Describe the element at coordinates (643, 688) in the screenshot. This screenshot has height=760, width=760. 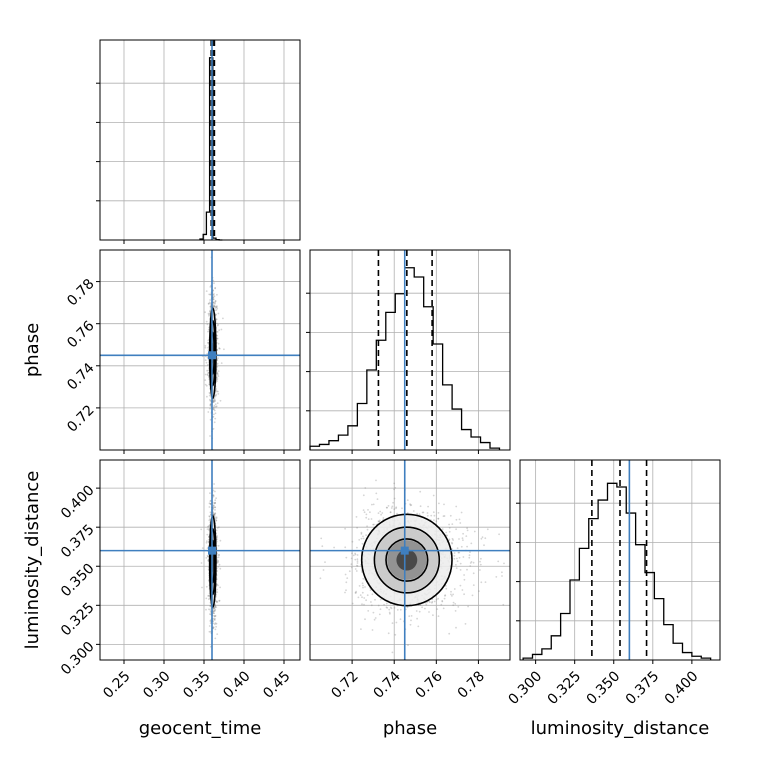
I see `x-tick-label: 0.375` at that location.